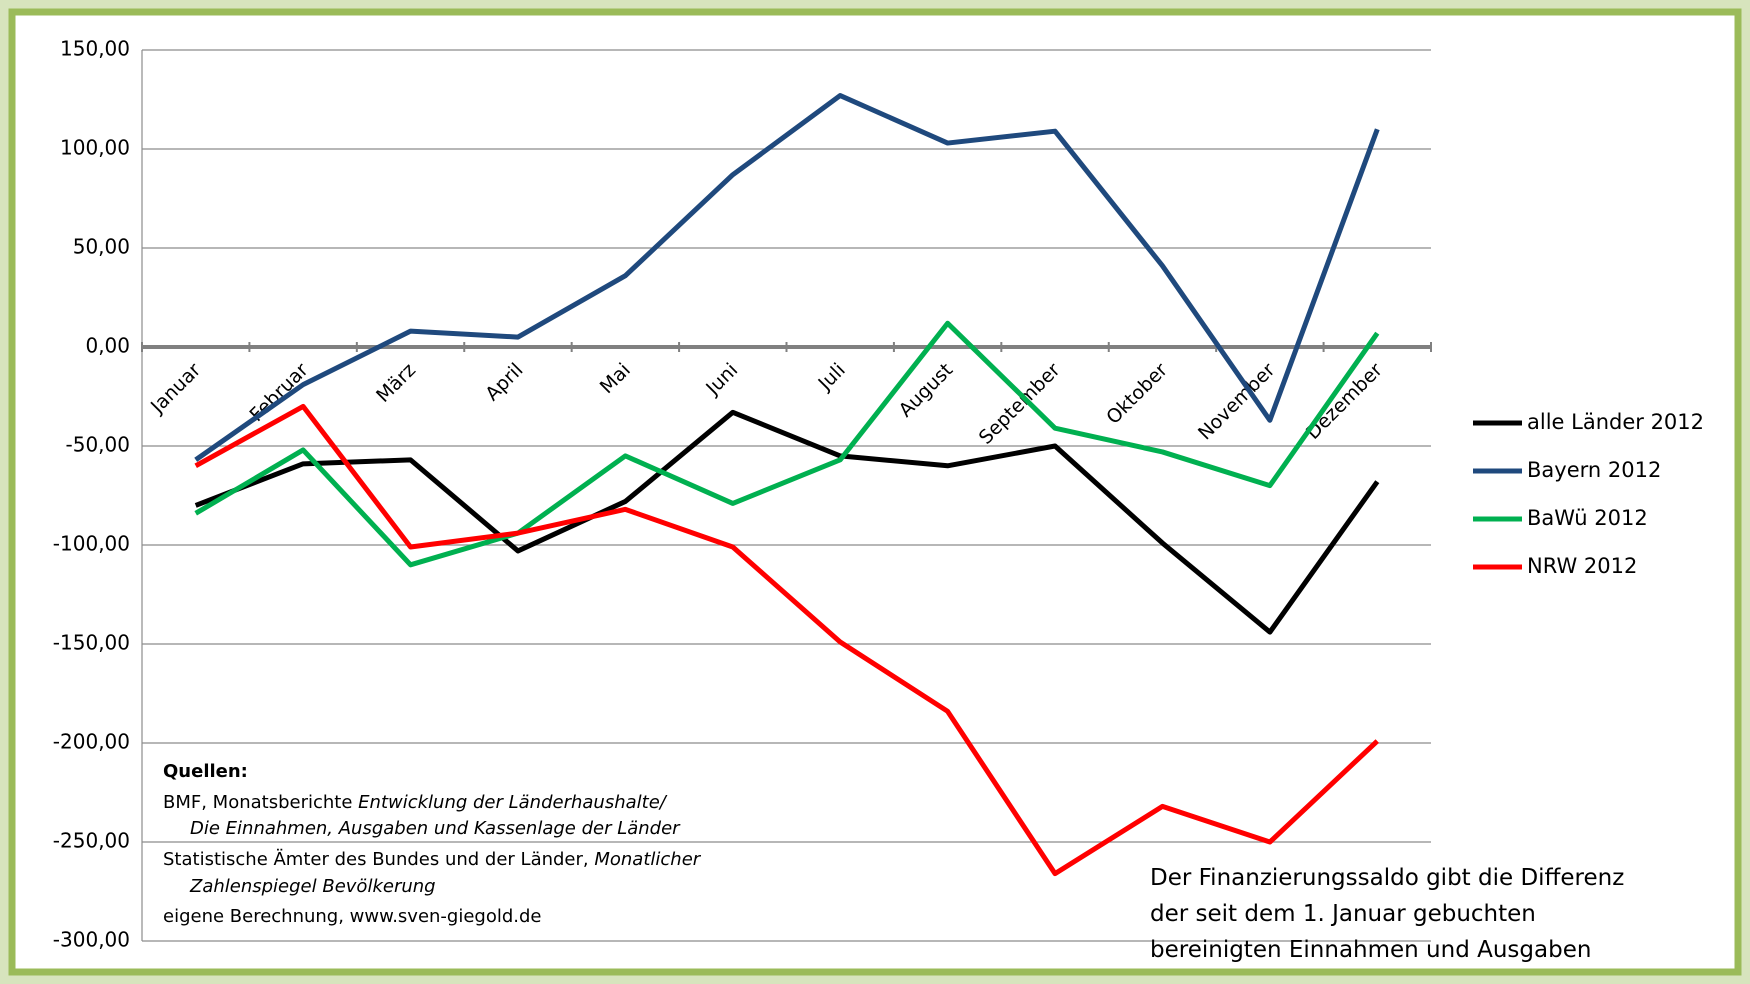 The image size is (1750, 984). Describe the element at coordinates (1615, 422) in the screenshot. I see `legend-label: alle Länder 2012` at that location.